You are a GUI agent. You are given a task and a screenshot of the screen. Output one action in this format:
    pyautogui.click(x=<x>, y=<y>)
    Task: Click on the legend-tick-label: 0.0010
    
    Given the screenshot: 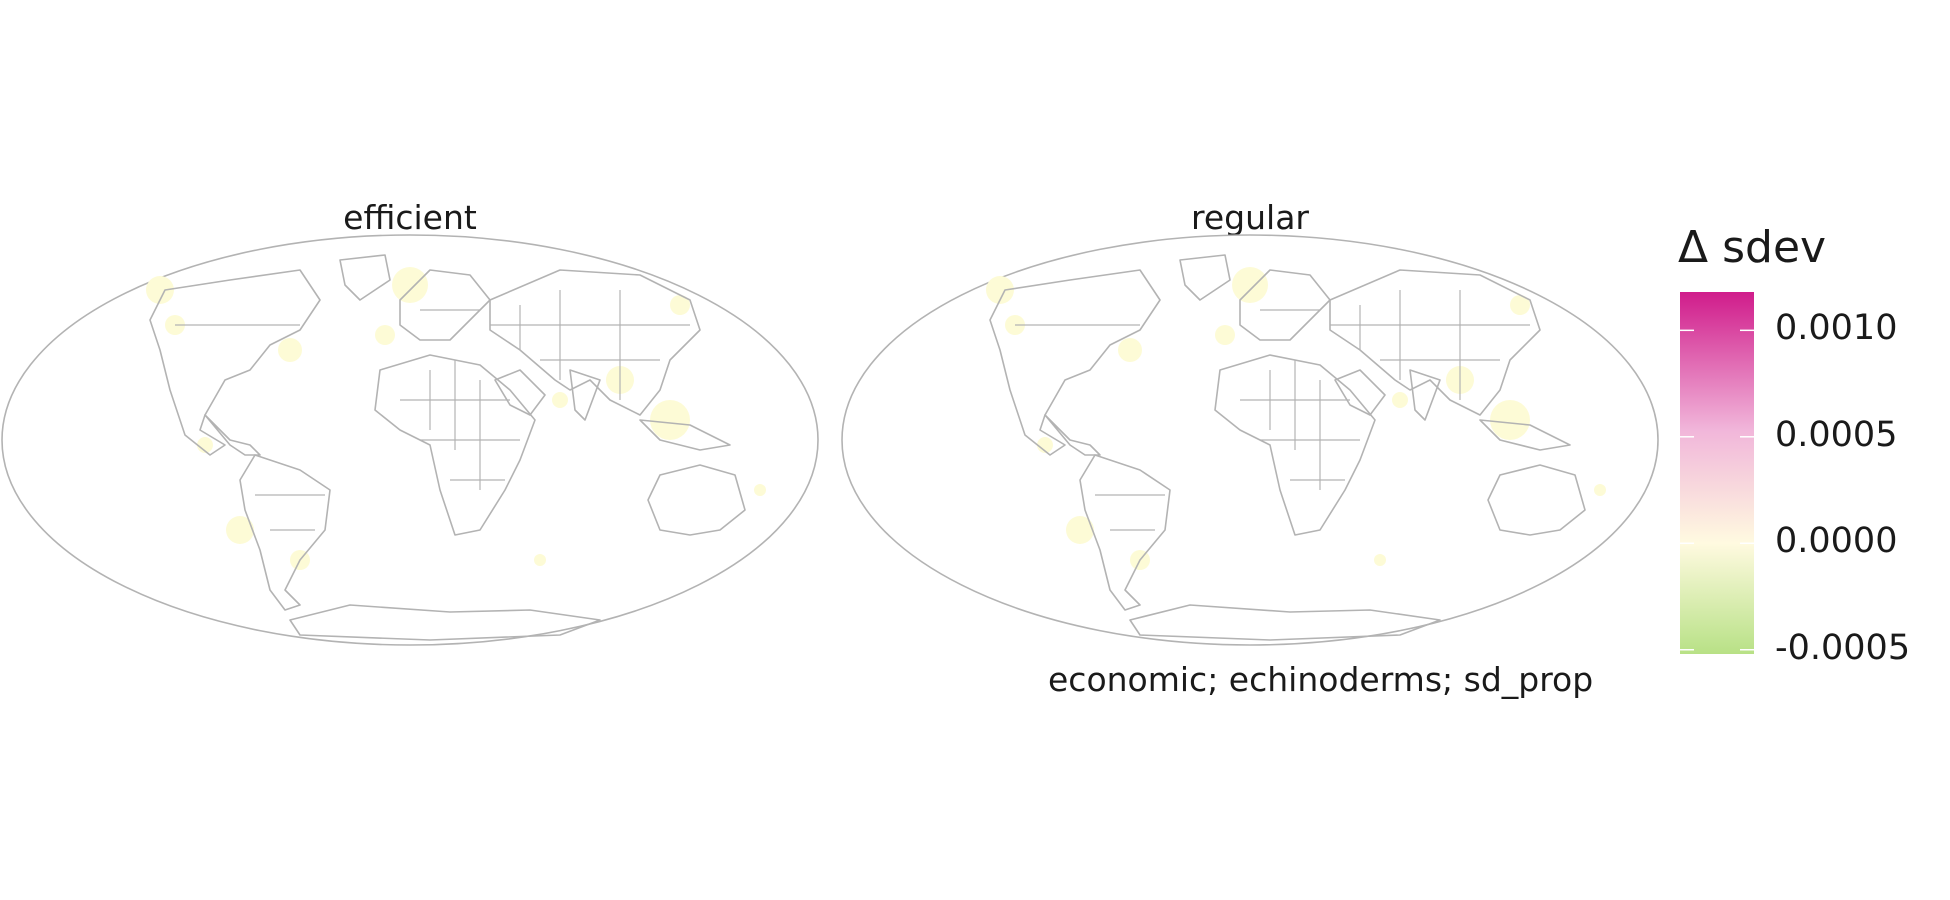 What is the action you would take?
    pyautogui.click(x=1836, y=328)
    